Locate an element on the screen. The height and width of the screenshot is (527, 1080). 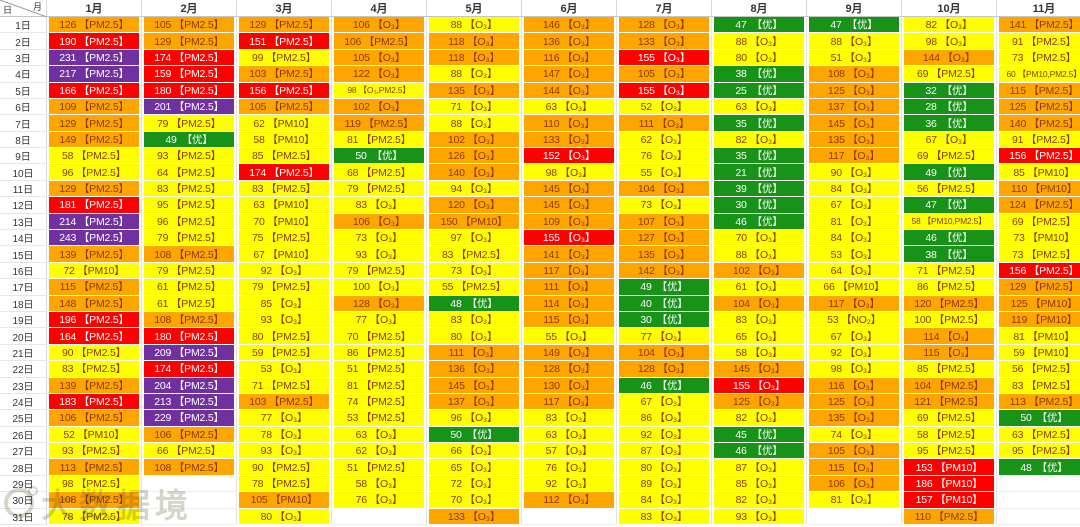
aqi-cell-5月-17日: 55 【PM2.5】 is located at coordinates (474, 287).